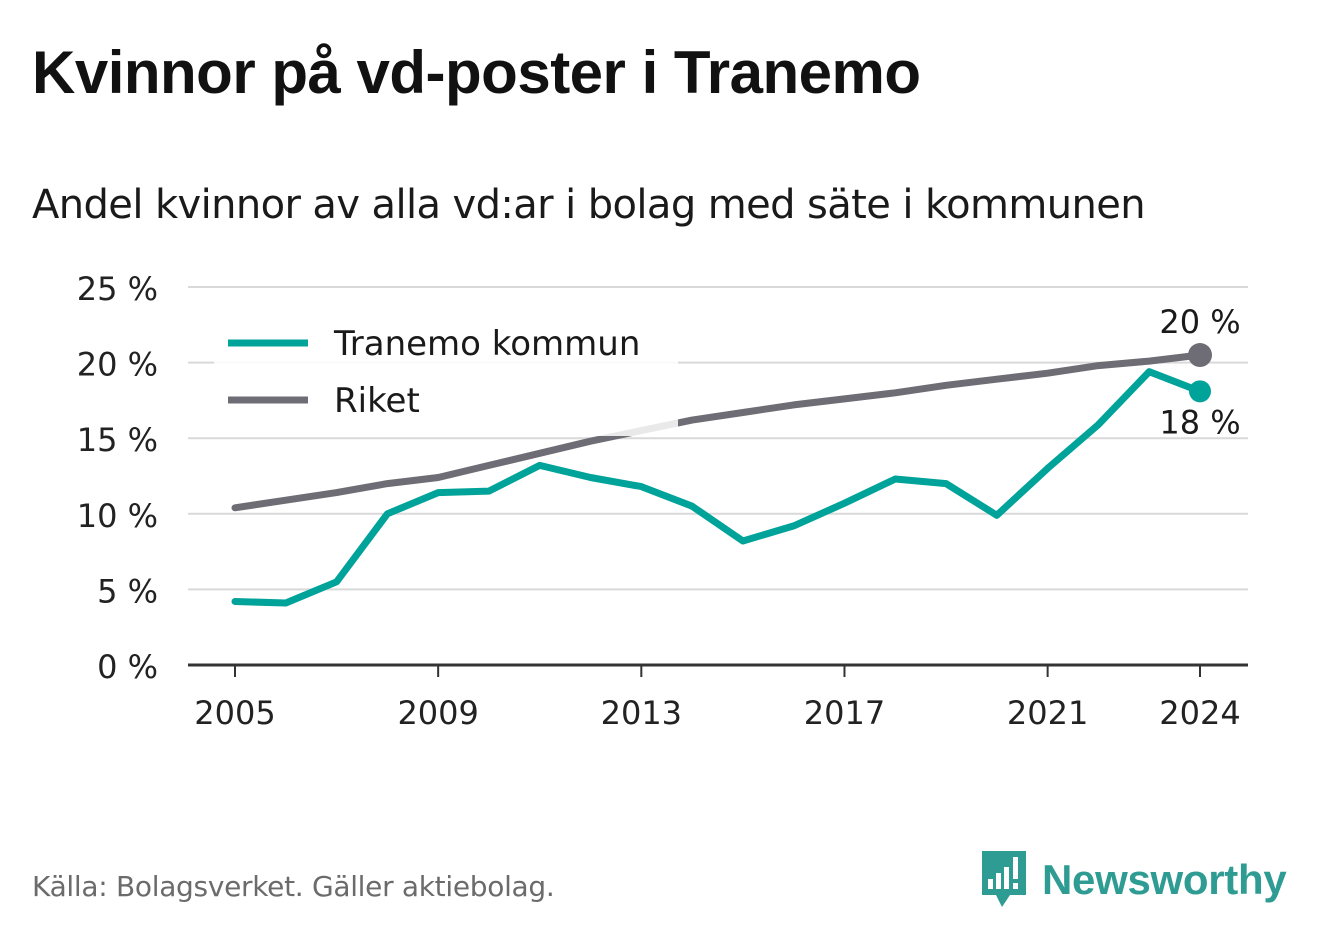 The image size is (1322, 939). I want to click on source-note: Källa: Bolagsverket. Gäller aktiebolag., so click(293, 886).